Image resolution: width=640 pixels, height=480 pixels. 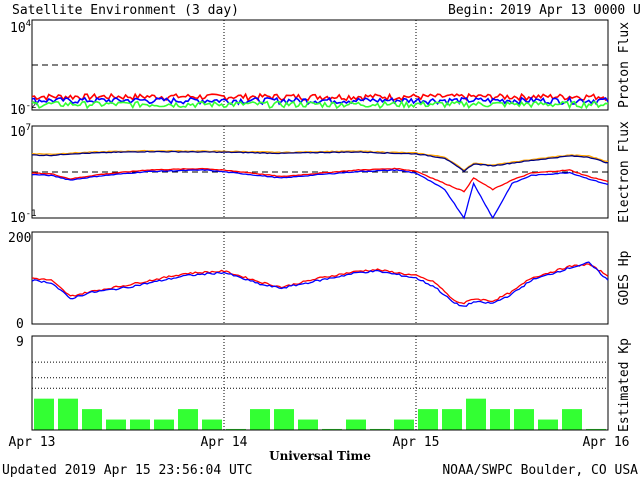 I want to click on xtick-apr16: Apr 16, so click(x=606, y=442).